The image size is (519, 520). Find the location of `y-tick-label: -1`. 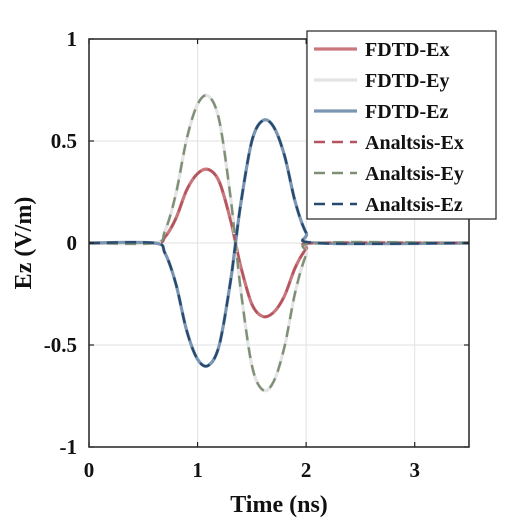

y-tick-label: -1 is located at coordinates (69, 447).